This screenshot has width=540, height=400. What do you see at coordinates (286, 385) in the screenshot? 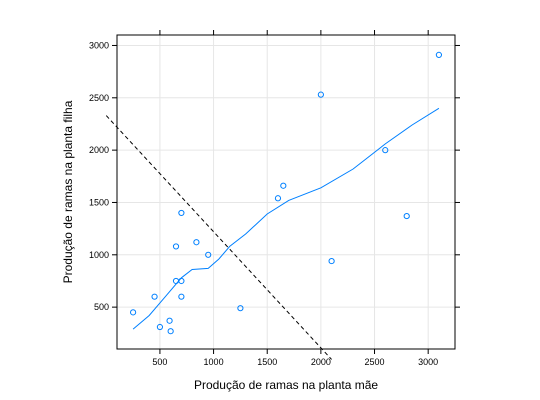
I see `x-axis-title: Produção de ramas na planta mãe` at bounding box center [286, 385].